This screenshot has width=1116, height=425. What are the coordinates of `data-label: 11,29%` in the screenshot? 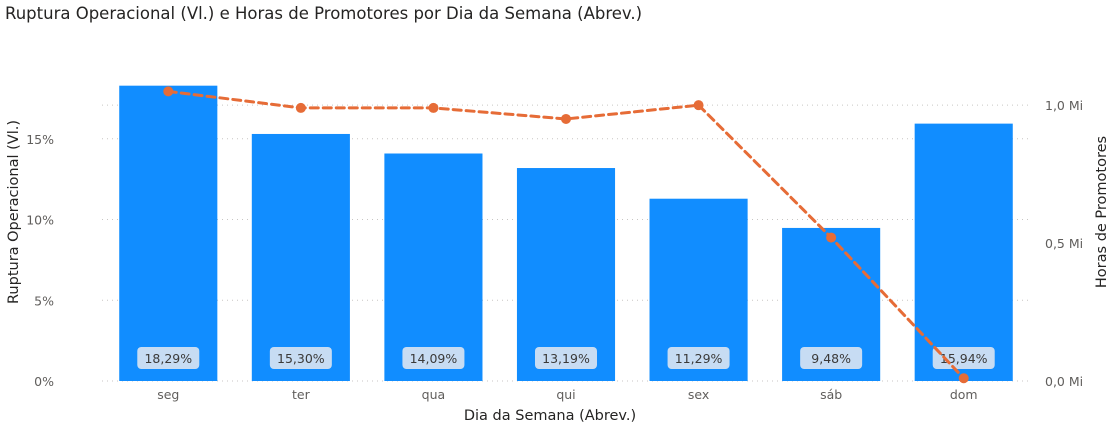 It's located at (699, 358).